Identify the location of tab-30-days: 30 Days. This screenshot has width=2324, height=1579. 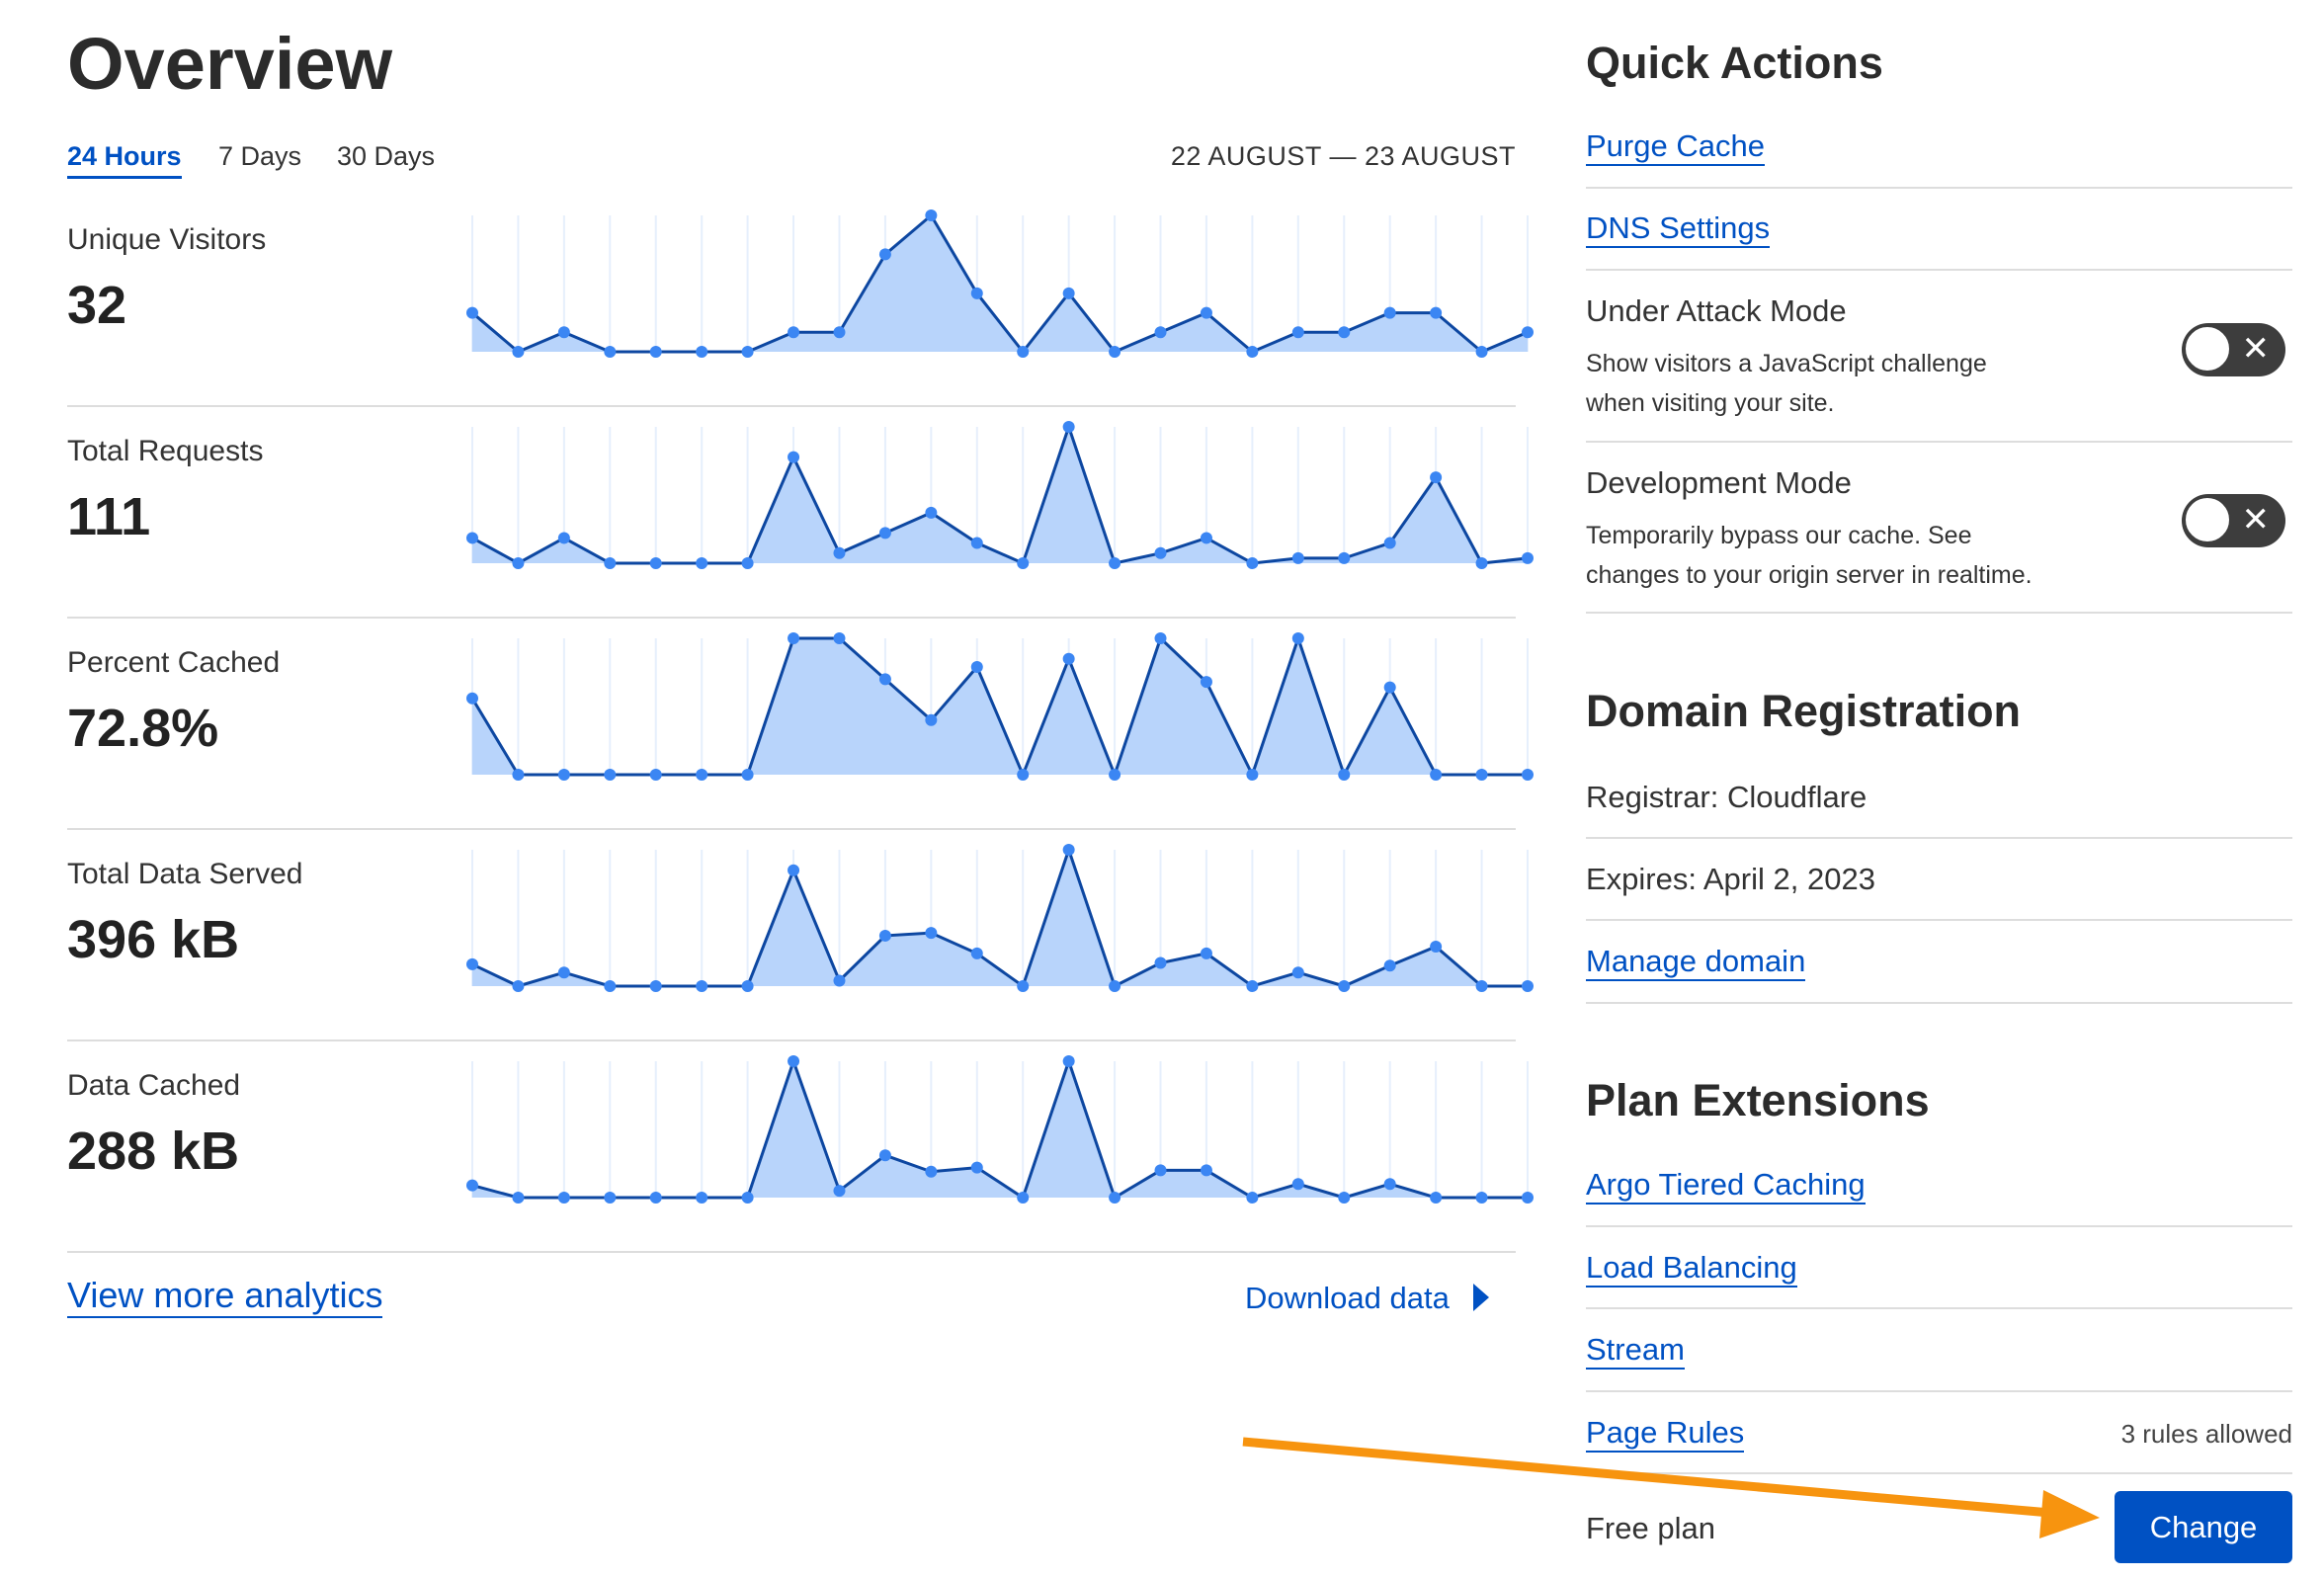
(386, 156).